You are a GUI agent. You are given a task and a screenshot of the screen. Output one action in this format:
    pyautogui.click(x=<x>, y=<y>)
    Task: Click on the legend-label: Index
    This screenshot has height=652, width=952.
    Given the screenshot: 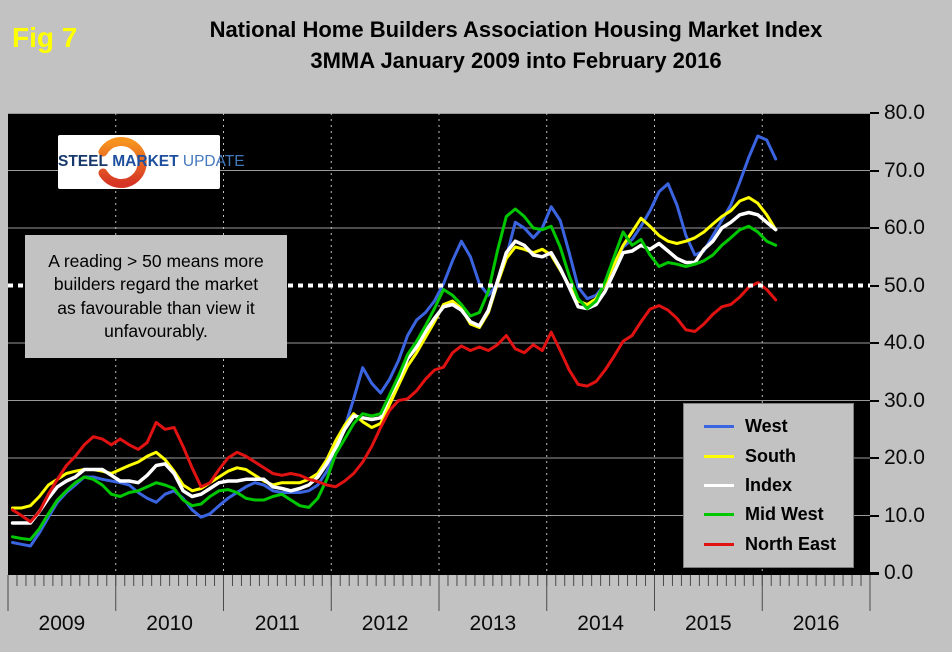 What is the action you would take?
    pyautogui.click(x=769, y=484)
    